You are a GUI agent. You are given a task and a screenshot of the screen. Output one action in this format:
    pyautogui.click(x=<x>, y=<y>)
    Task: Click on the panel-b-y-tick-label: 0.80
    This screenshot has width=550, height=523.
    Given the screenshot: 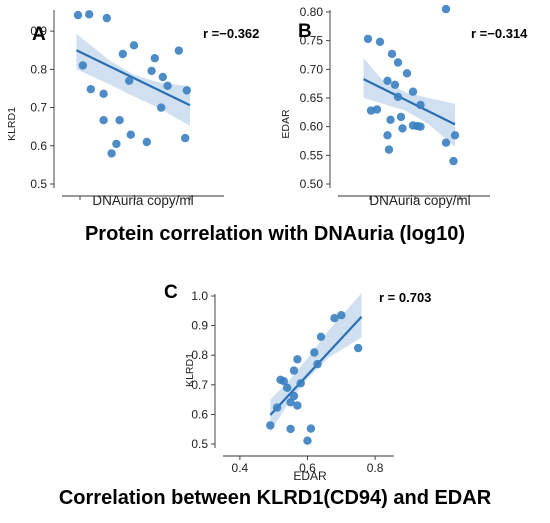 What is the action you would take?
    pyautogui.click(x=312, y=12)
    